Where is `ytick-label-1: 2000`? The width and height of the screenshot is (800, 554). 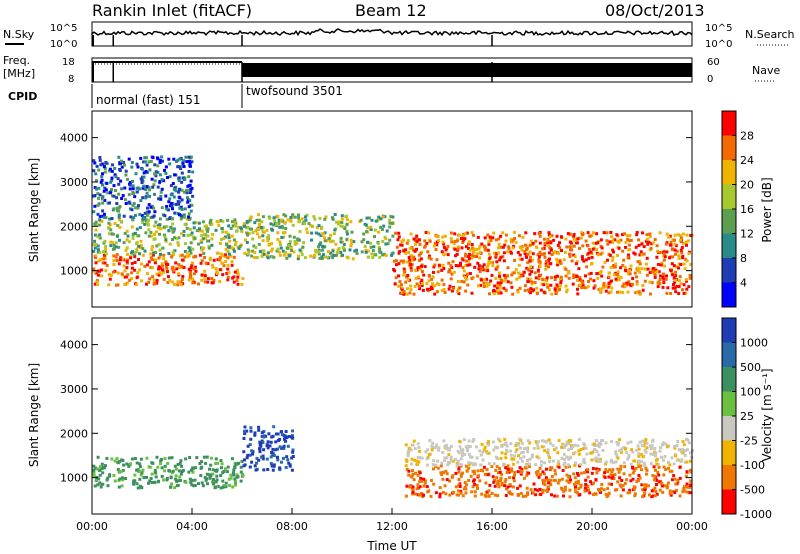 ytick-label-1: 2000 is located at coordinates (74, 226).